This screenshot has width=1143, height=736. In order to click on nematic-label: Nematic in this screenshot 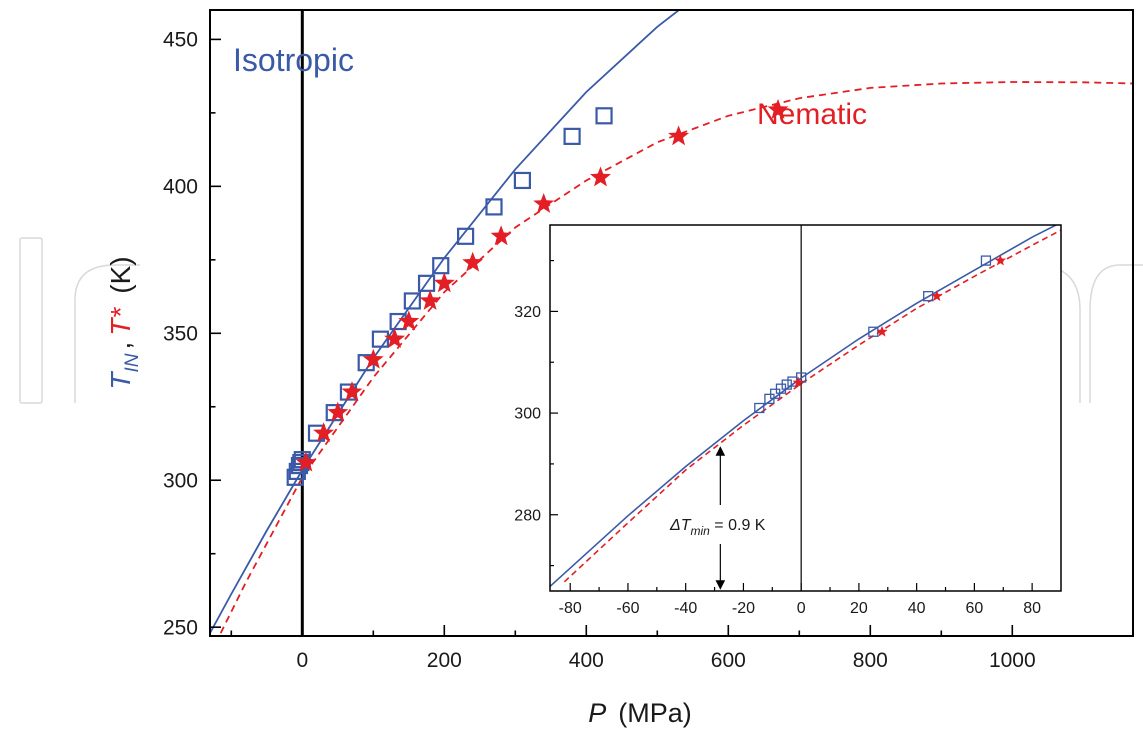, I will do `click(812, 114)`.